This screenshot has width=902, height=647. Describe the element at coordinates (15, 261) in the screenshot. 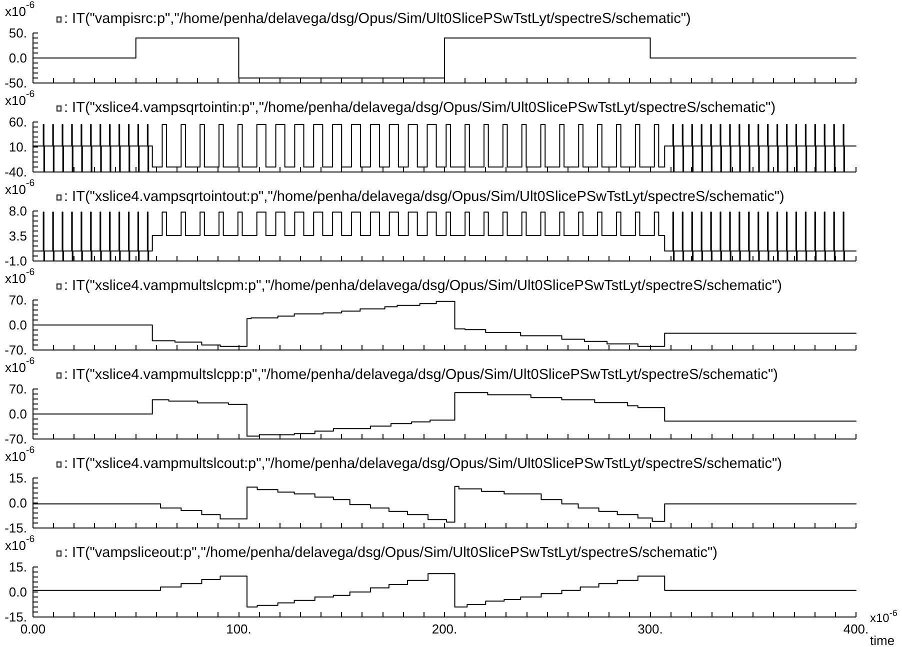

I see `y-tick-label: -1.0` at that location.